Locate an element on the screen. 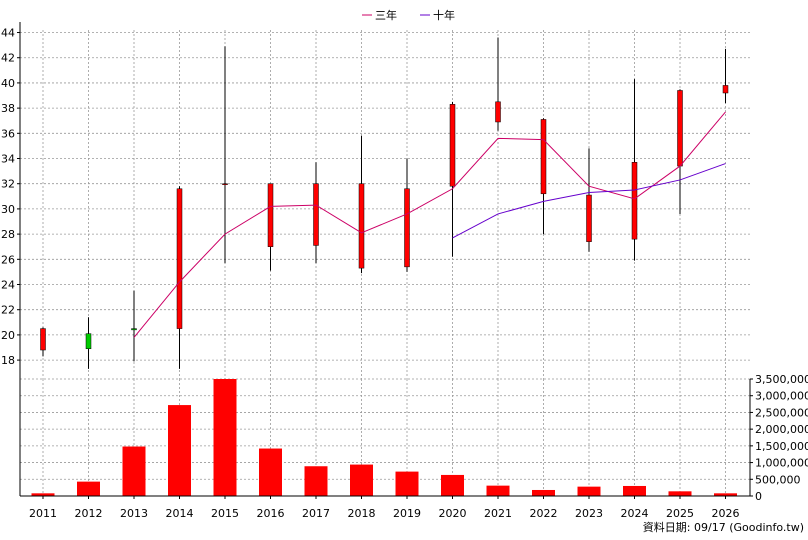  price-tick-label: 40 is located at coordinates (8, 83).